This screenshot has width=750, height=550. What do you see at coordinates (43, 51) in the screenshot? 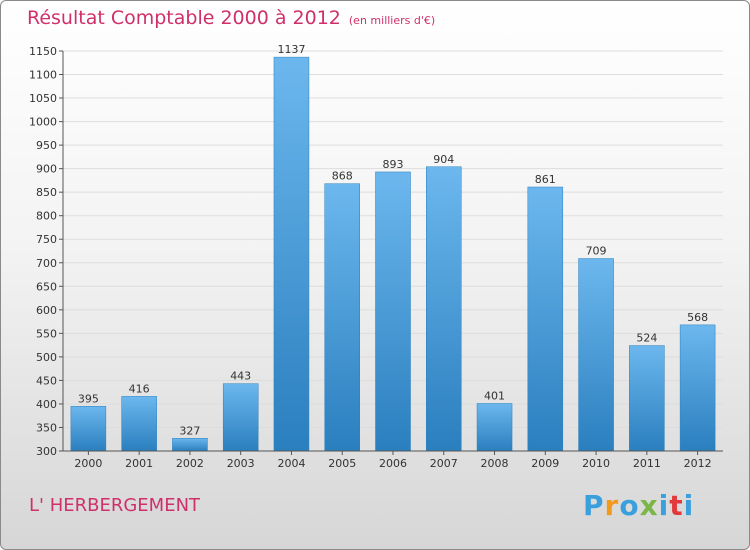
I see `y-tick-label: 1150` at bounding box center [43, 51].